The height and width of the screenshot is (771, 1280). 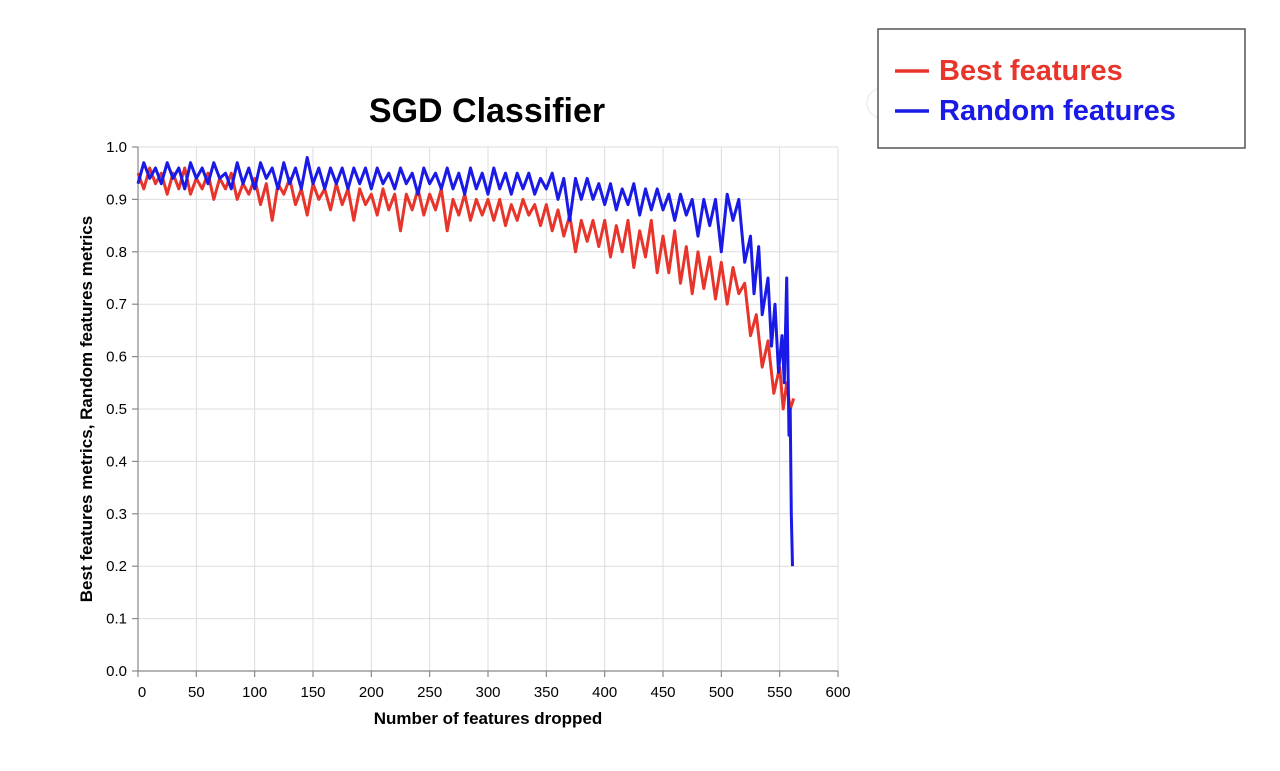 I want to click on x-tick-label: 250, so click(x=429, y=692).